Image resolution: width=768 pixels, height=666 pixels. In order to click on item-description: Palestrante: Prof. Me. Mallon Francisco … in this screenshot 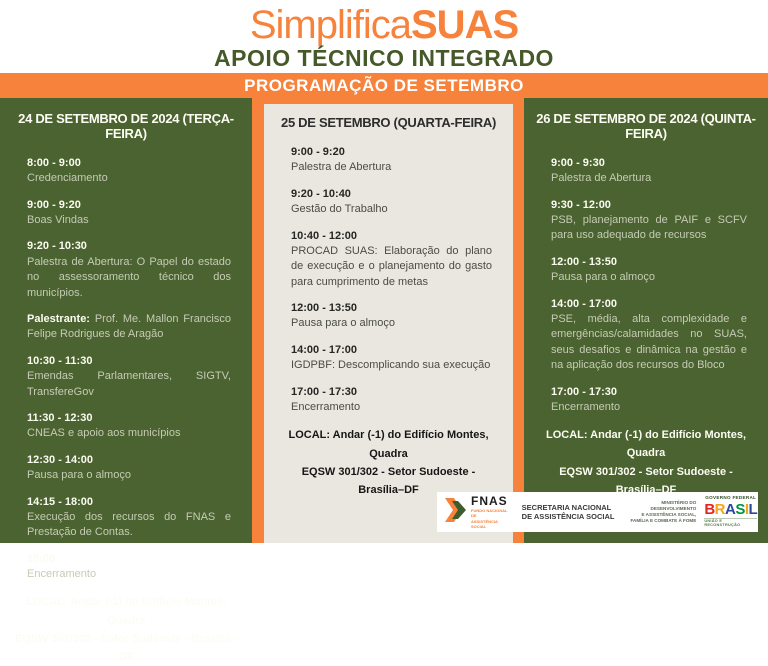, I will do `click(129, 327)`.